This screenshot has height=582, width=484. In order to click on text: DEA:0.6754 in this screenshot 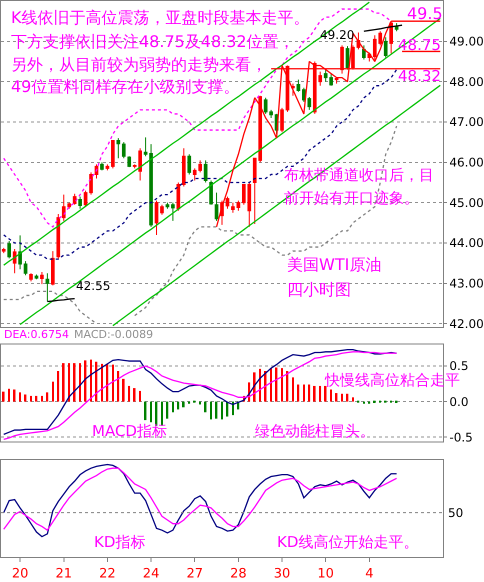, I will do `click(36, 334)`.